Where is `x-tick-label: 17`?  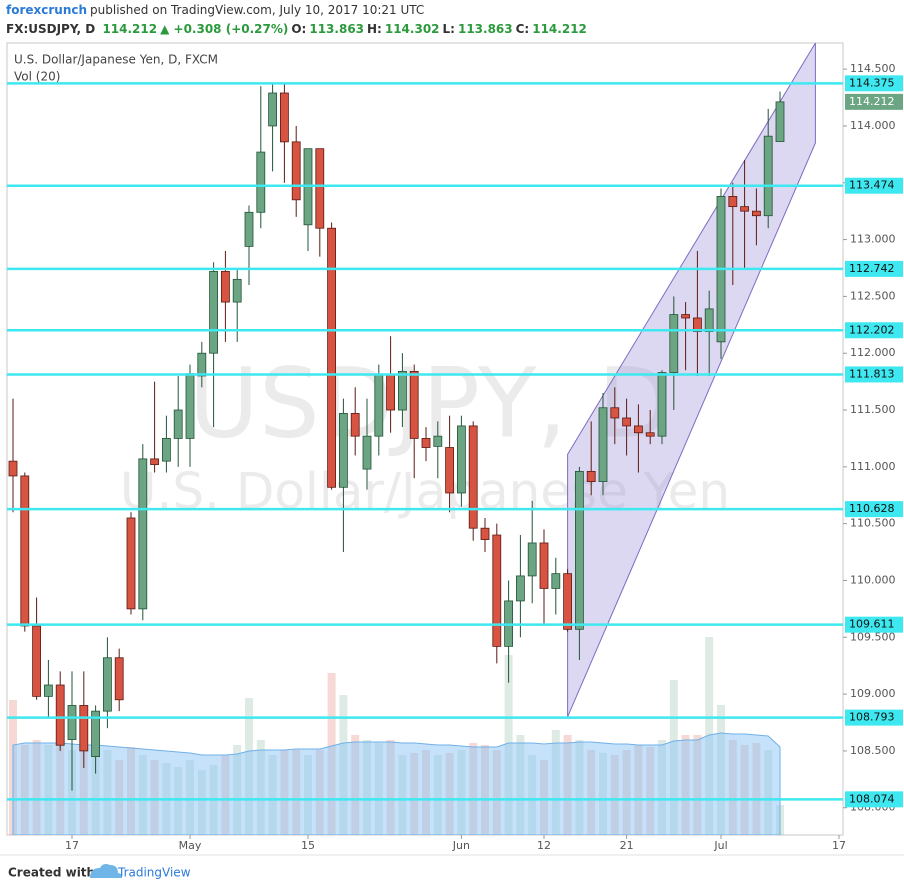 x-tick-label: 17 is located at coordinates (839, 845).